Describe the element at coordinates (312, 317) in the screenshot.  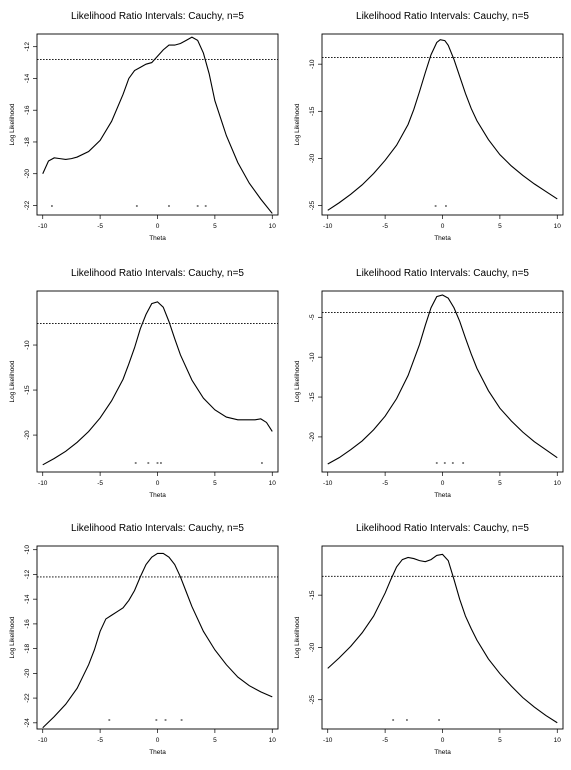
I see `y-tick-label: -5` at that location.